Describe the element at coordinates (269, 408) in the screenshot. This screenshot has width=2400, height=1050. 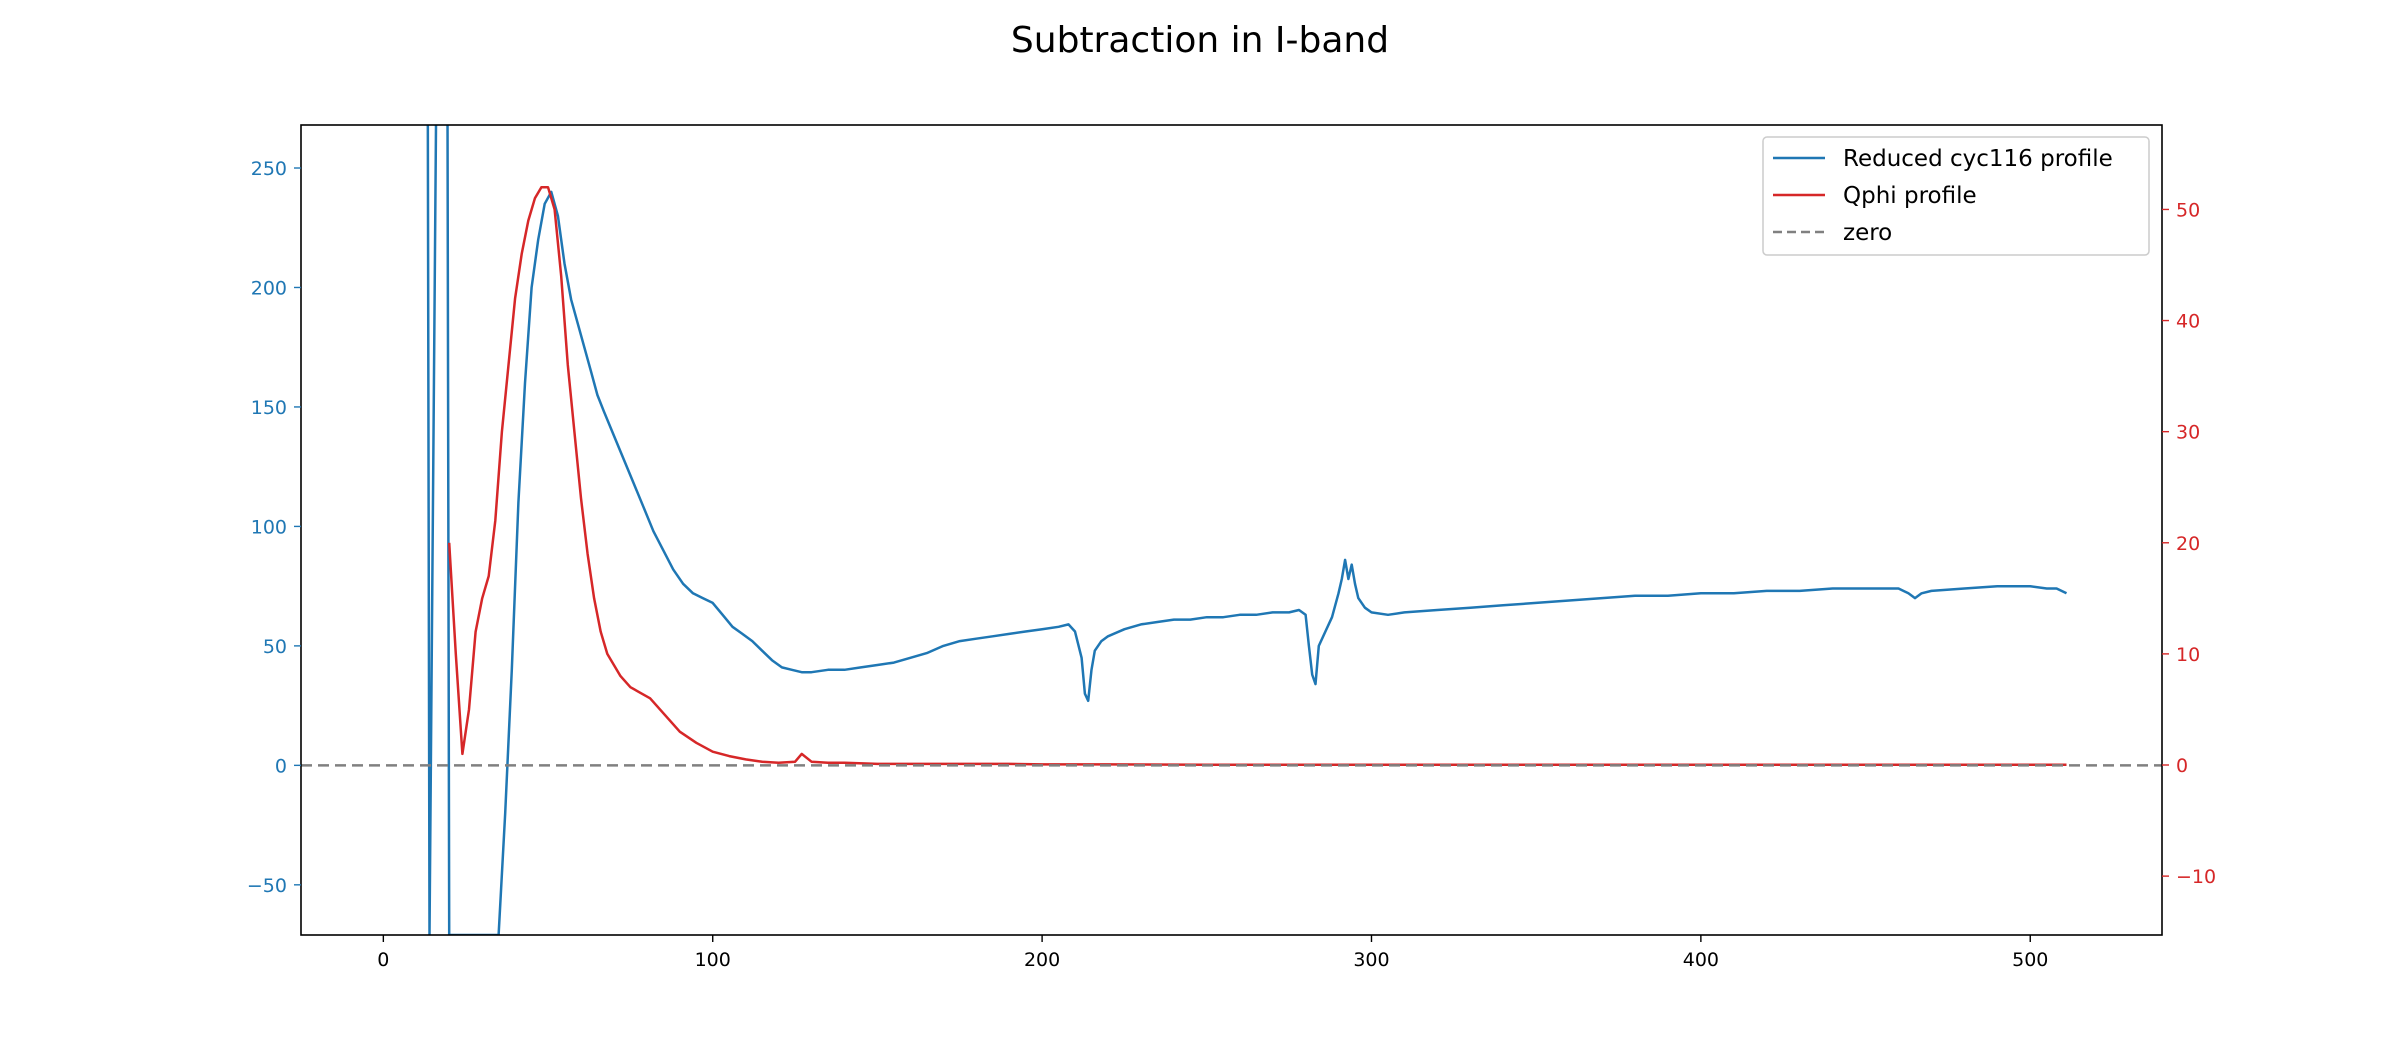
I see `y-left-tick-label: 150` at that location.